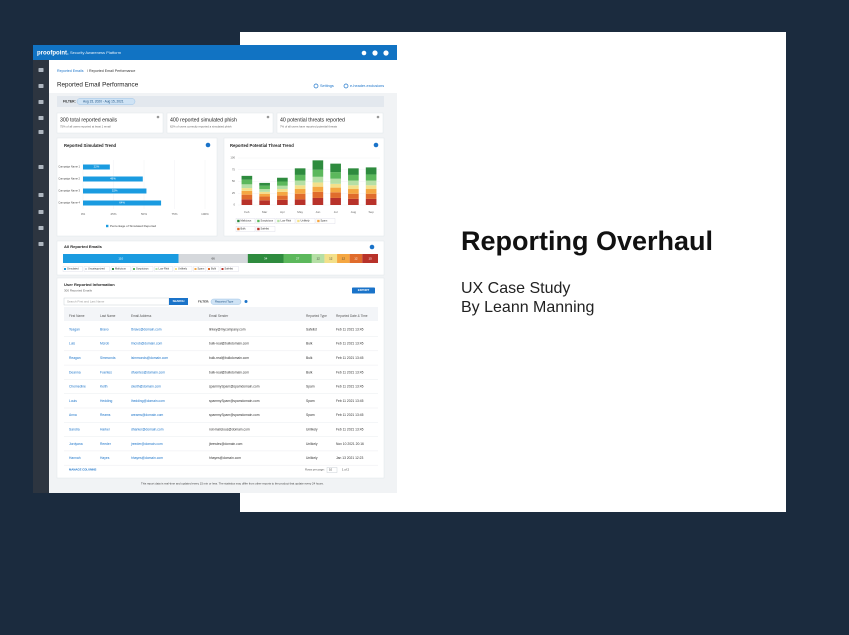 This screenshot has width=849, height=635. Describe the element at coordinates (115, 191) in the screenshot. I see `bar-label: 52%` at that location.